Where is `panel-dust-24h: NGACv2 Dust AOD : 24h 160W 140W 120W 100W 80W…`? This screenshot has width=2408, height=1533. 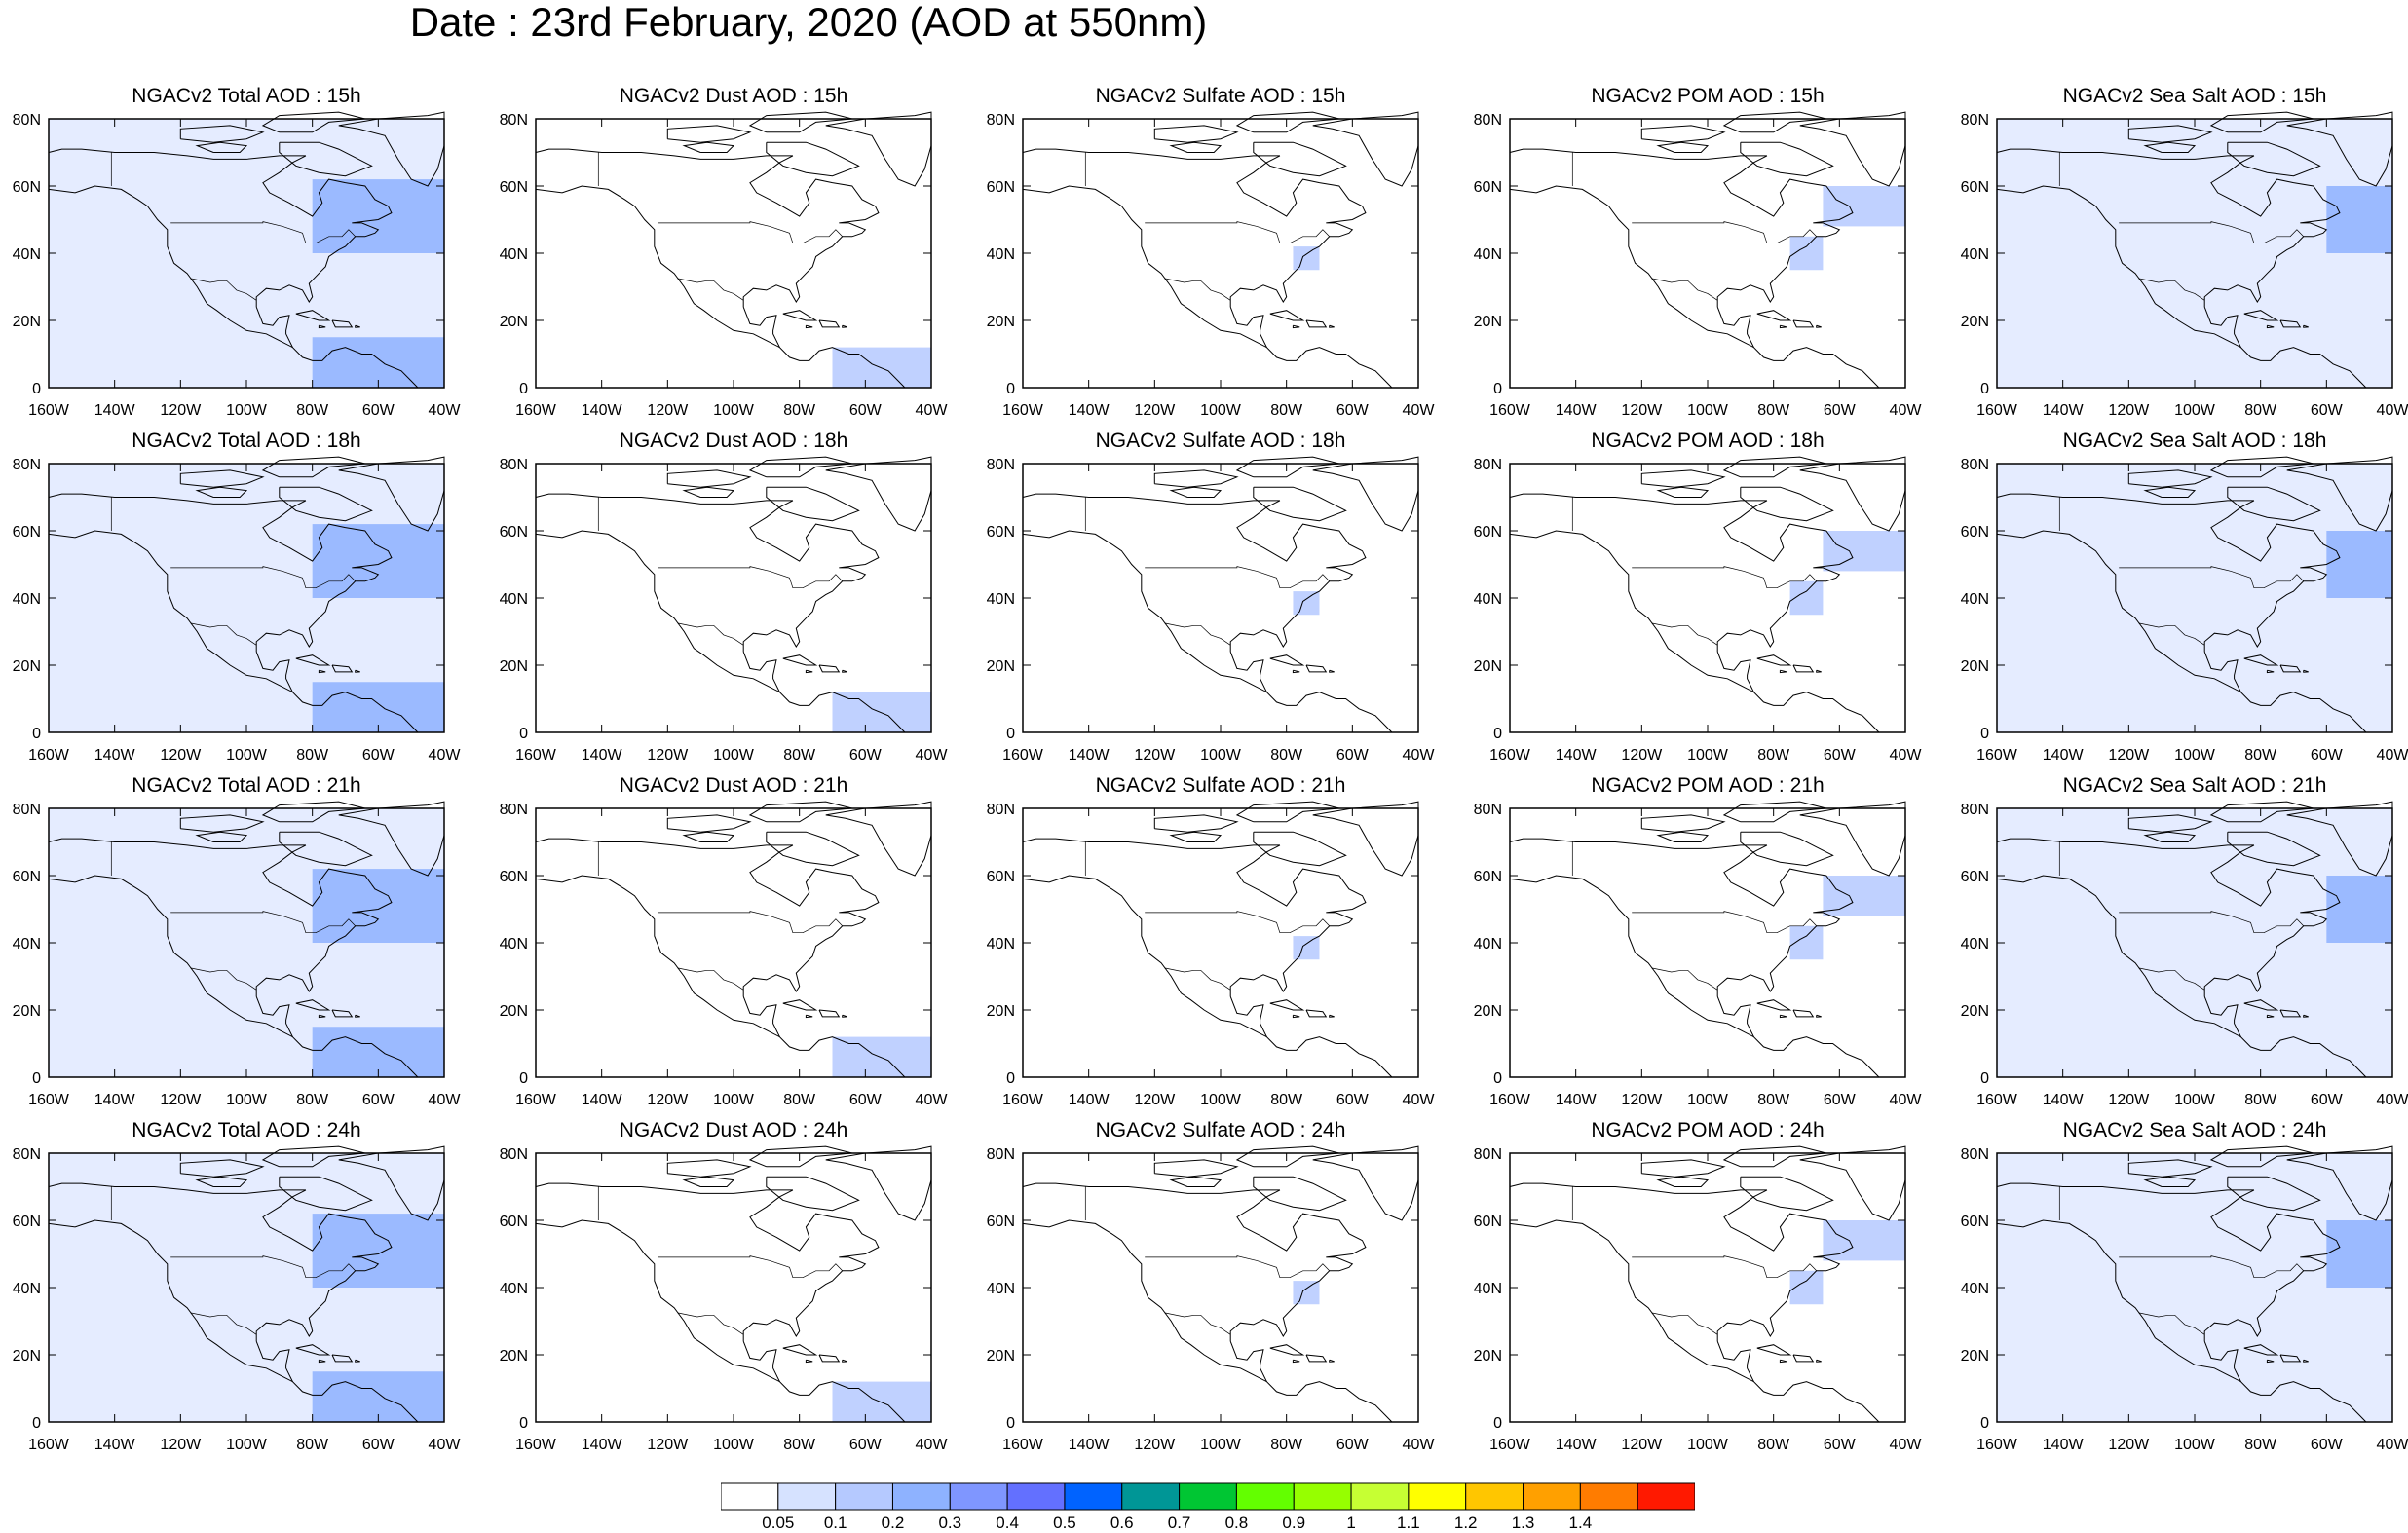 panel-dust-24h: NGACv2 Dust AOD : 24h 160W 140W 120W 100W 80W… is located at coordinates (724, 1286).